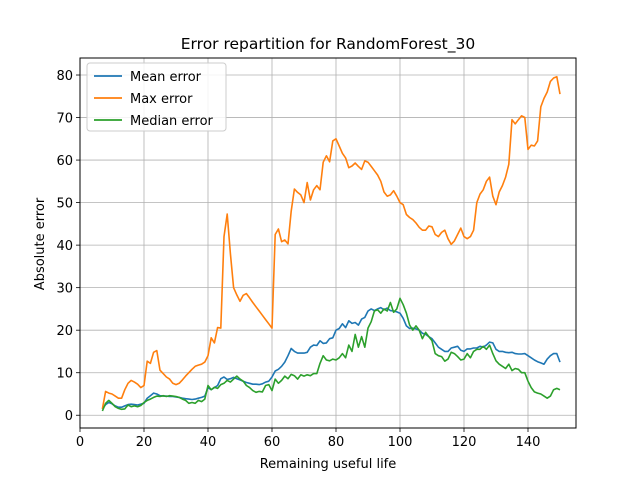  I want to click on y-axis-ticks: 0 10 20 30 40 50 60 70 80, so click(68, 246).